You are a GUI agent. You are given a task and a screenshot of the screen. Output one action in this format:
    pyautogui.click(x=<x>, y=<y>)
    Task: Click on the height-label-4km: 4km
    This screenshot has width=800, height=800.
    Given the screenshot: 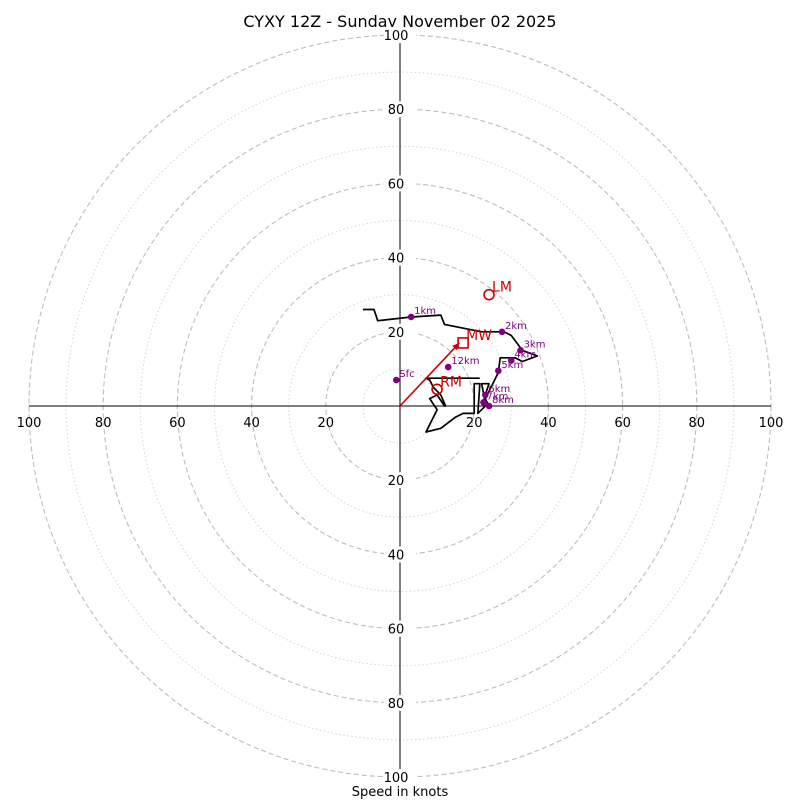 What is the action you would take?
    pyautogui.click(x=525, y=354)
    